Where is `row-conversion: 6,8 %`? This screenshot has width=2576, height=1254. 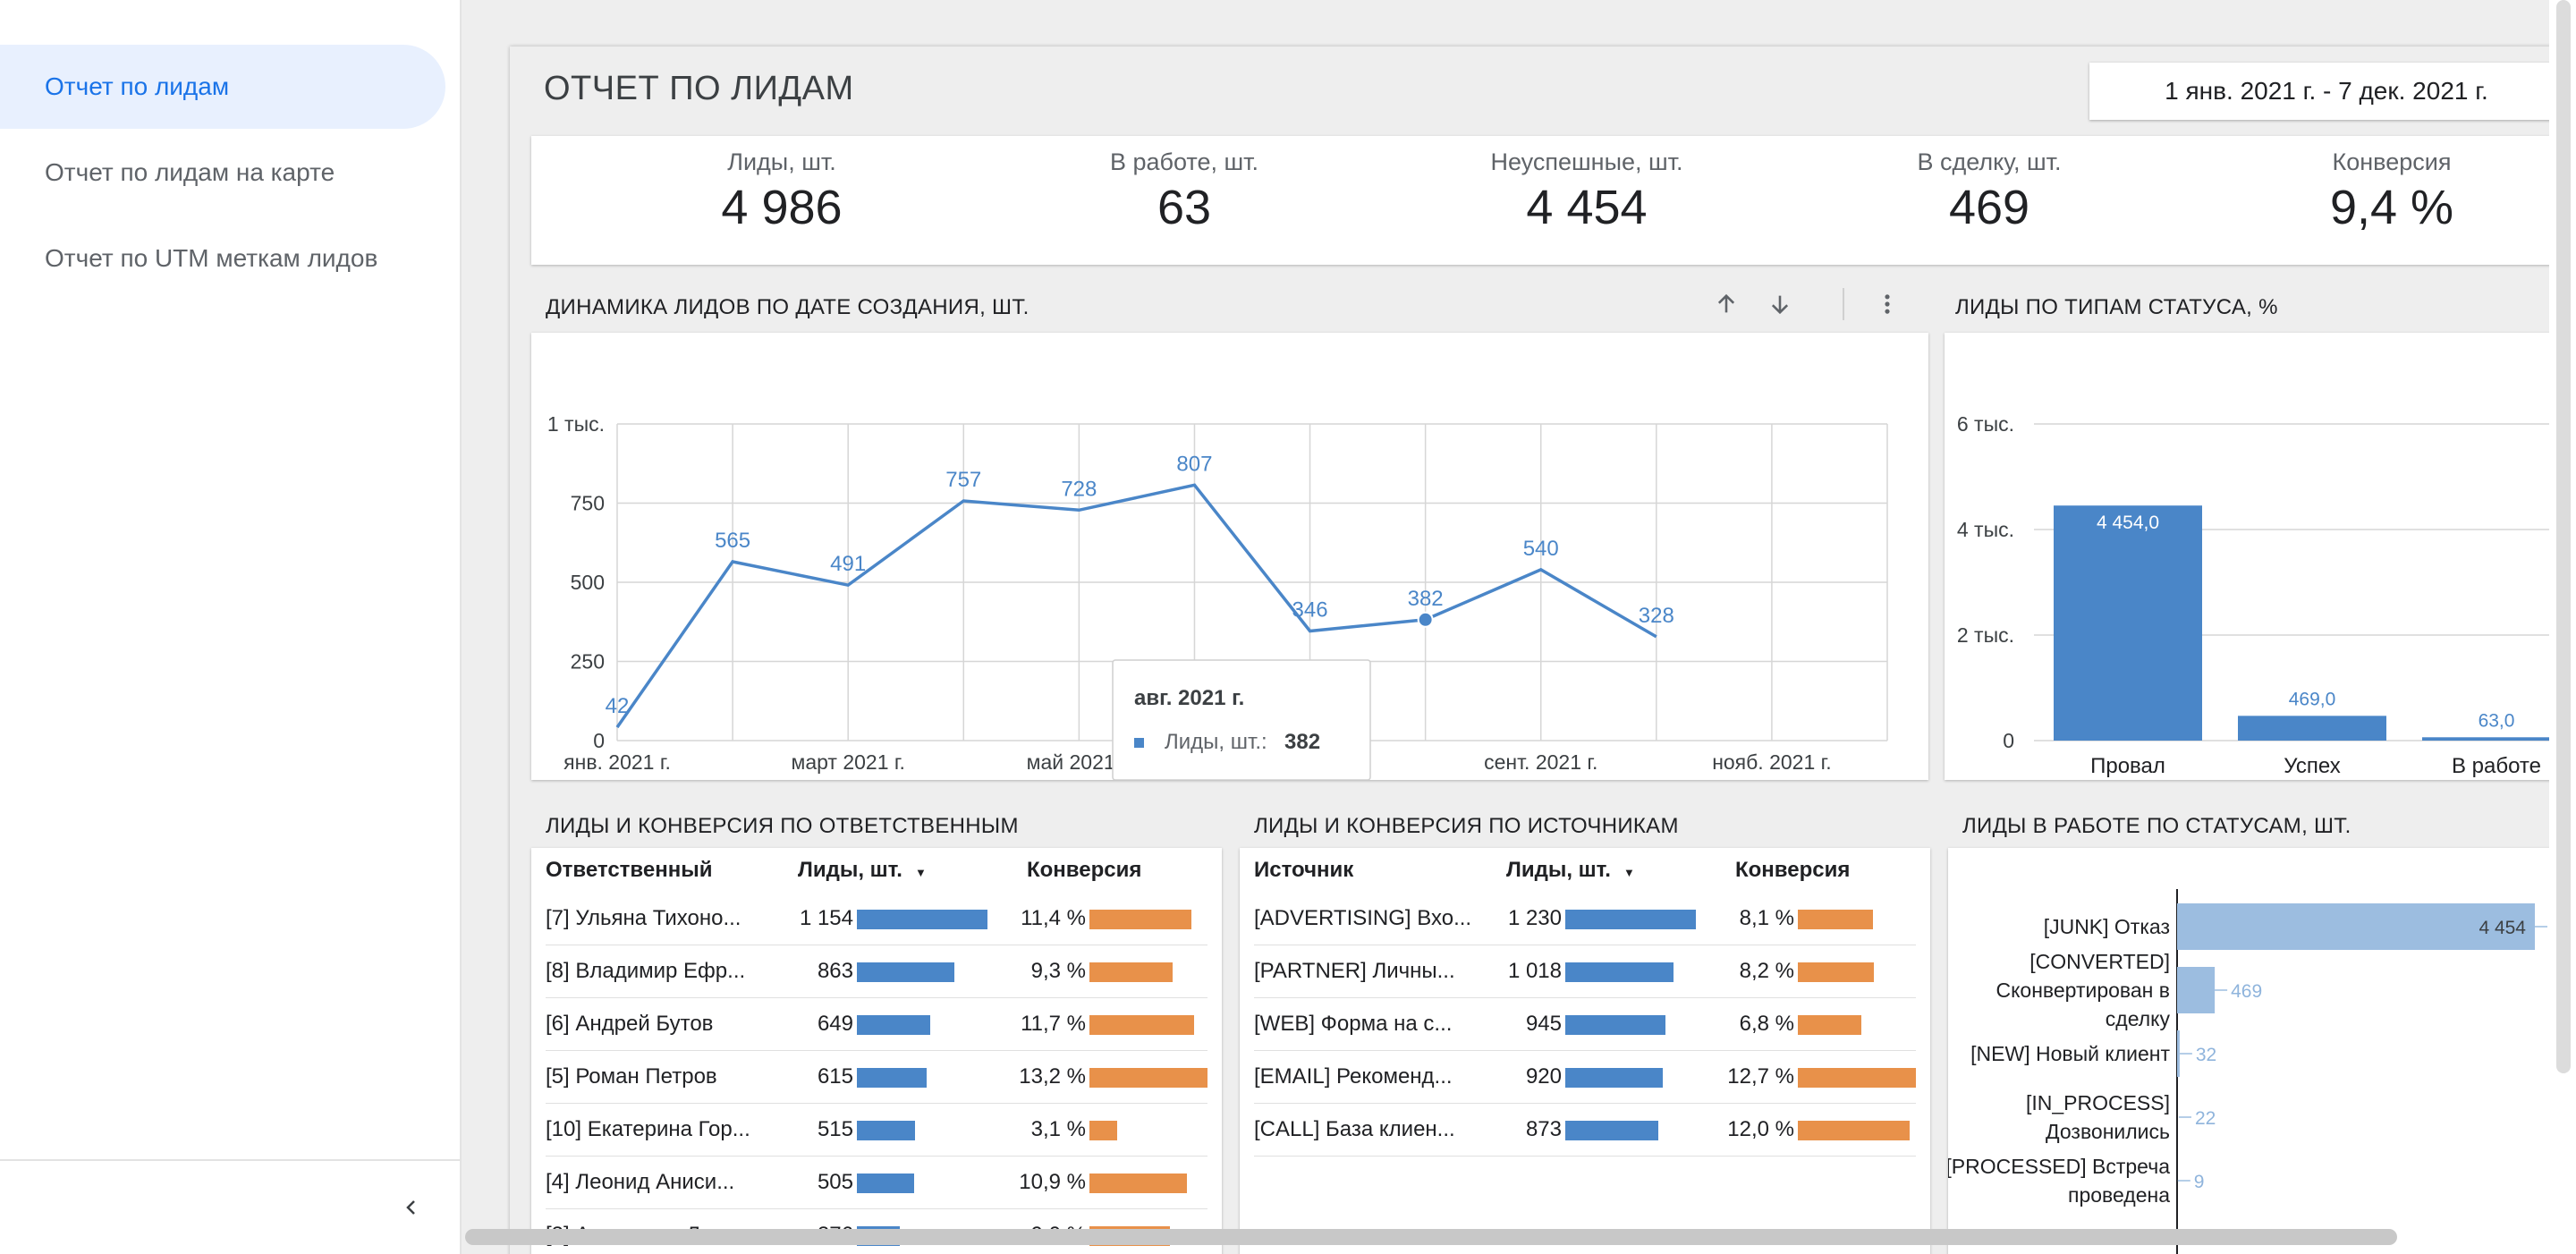
row-conversion: 6,8 % is located at coordinates (1806, 1024).